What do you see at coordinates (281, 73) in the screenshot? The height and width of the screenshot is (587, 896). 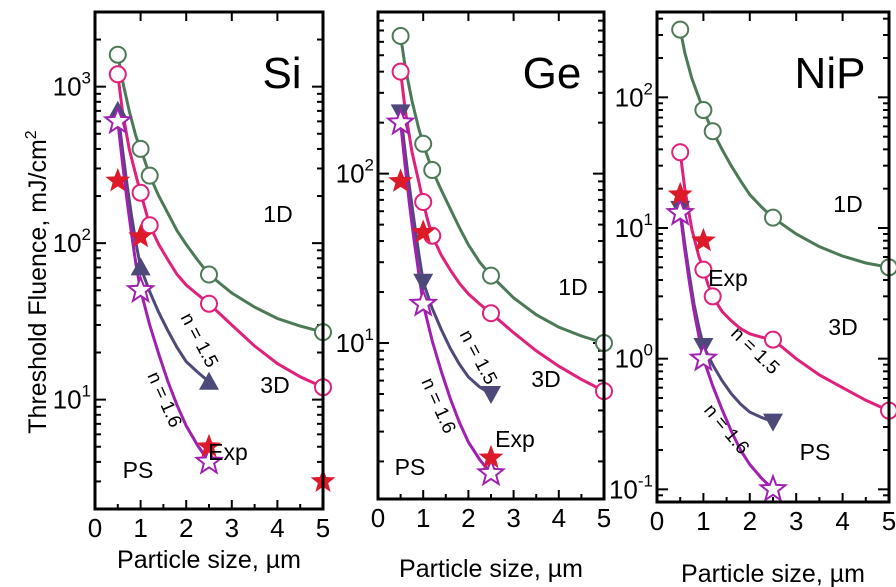 I see `panel-title: Si` at bounding box center [281, 73].